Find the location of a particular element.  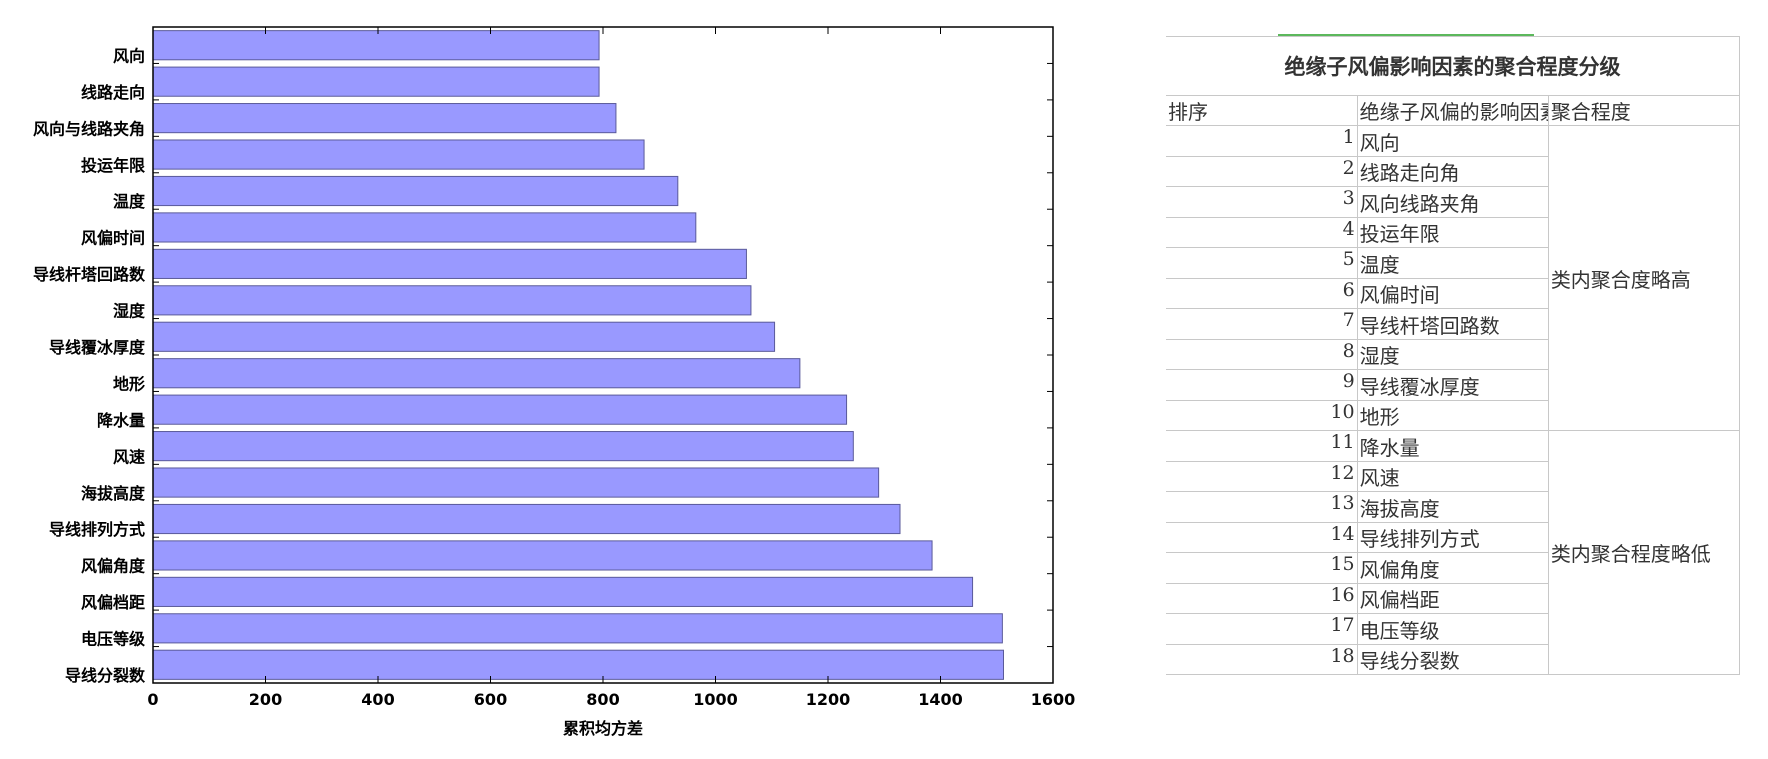

factor-cell: 导线排列方式 is located at coordinates (1453, 537).